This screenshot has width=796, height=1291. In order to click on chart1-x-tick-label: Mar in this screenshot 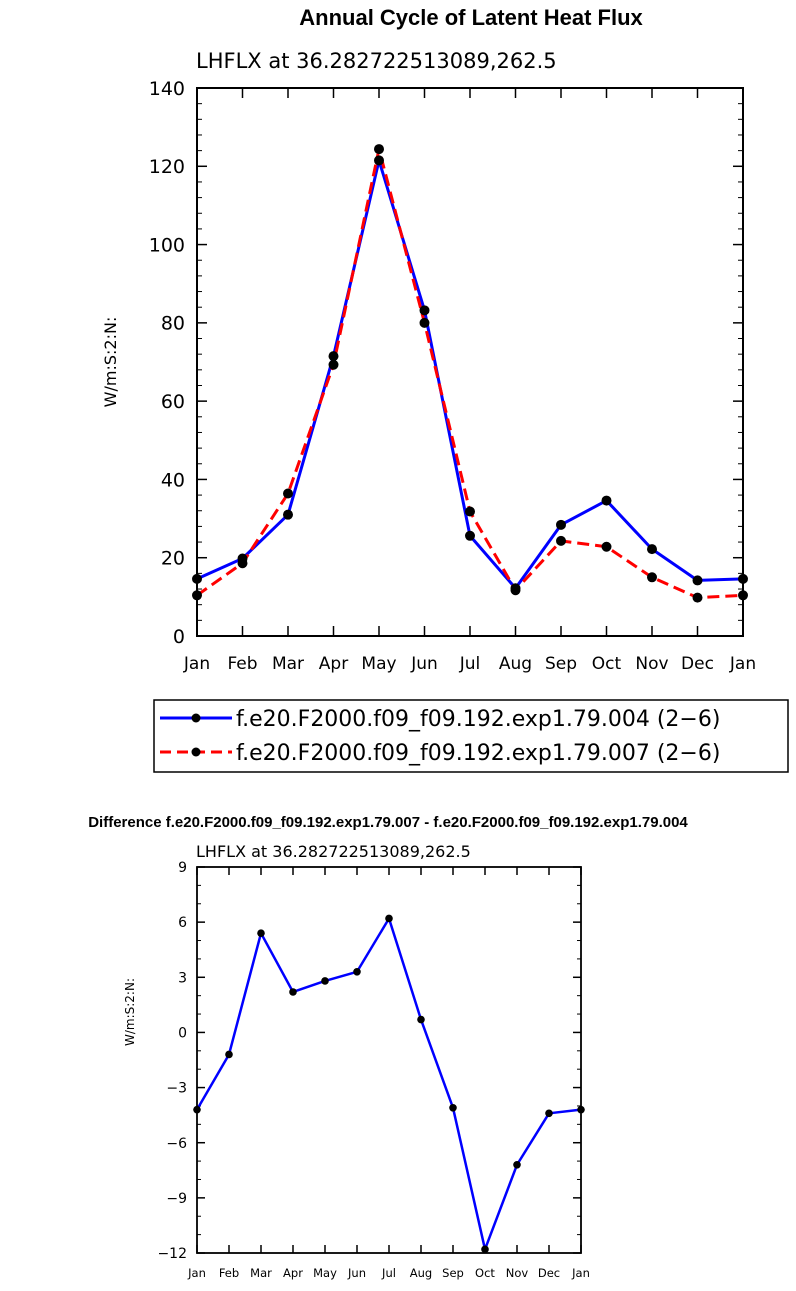, I will do `click(288, 664)`.